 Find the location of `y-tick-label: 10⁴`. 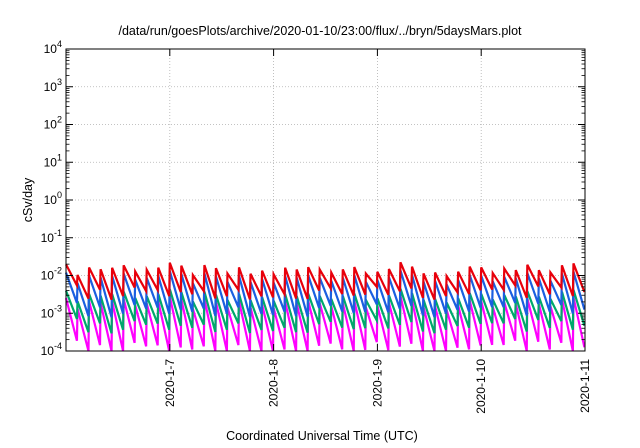

y-tick-label: 10⁴ is located at coordinates (53, 47).